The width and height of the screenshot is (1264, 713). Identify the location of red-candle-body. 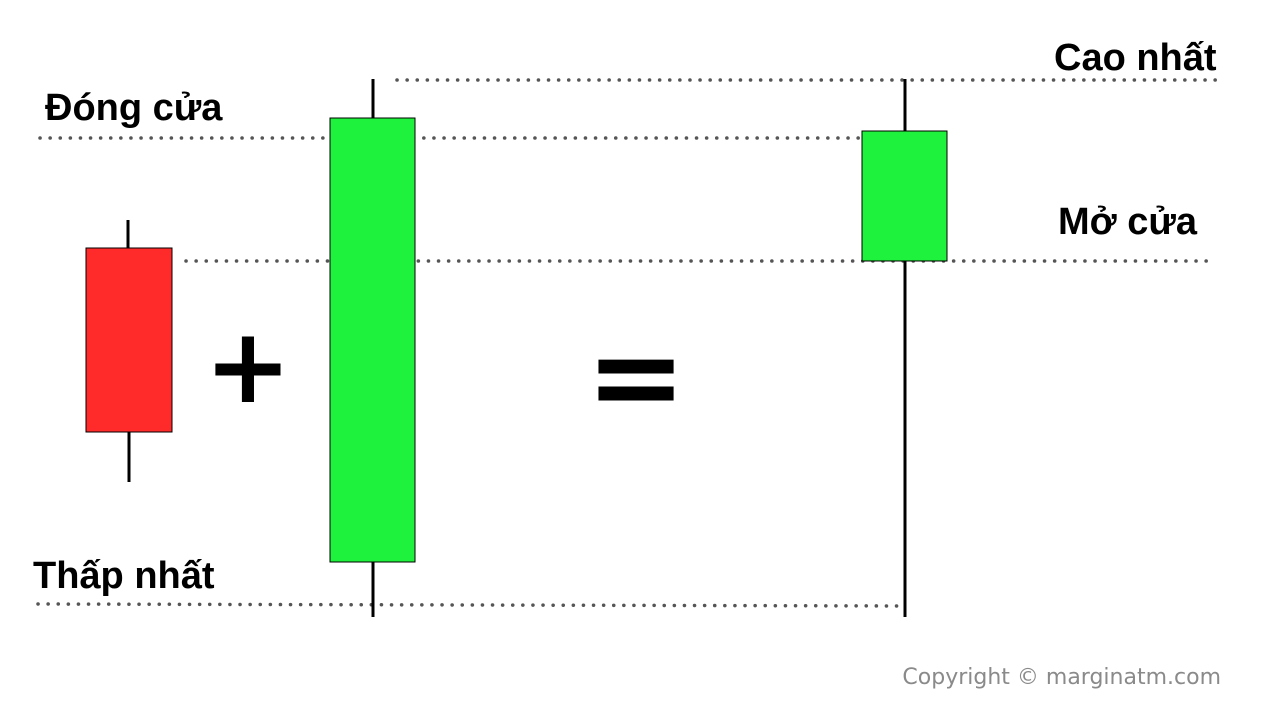
(129, 340).